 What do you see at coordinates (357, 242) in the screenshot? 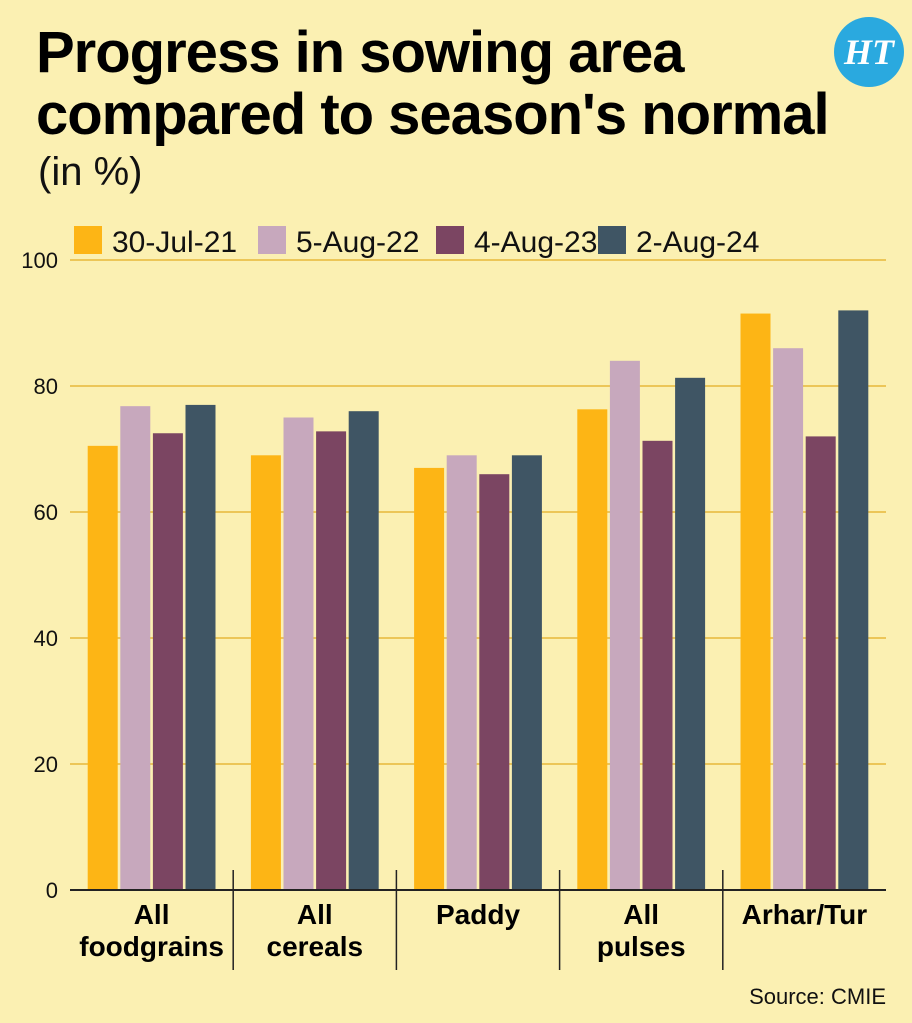
I see `legend-label: 5-Aug-22` at bounding box center [357, 242].